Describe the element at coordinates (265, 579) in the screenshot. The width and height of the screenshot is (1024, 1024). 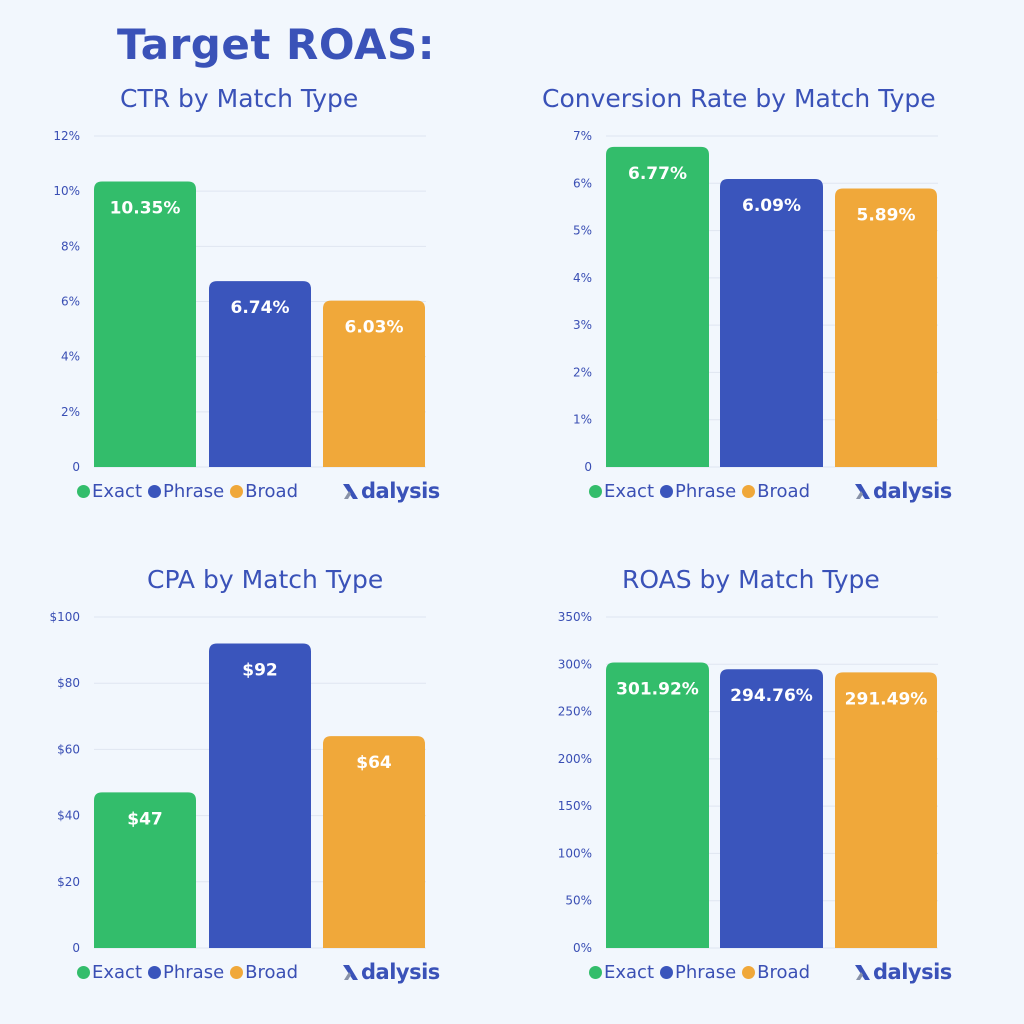
I see `chart-title-cpa: CPA by Match Type` at that location.